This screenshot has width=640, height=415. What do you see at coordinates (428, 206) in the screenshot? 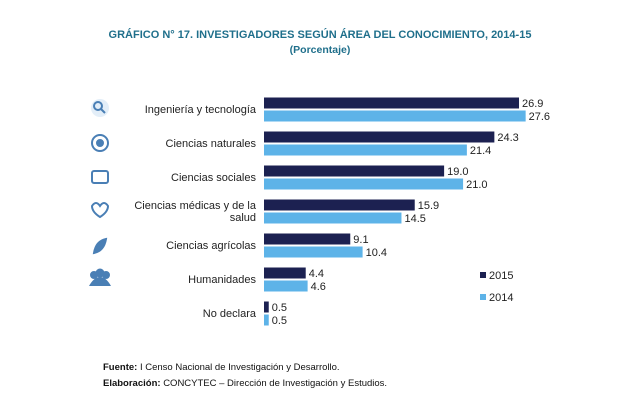
I see `value-label: 15.9` at bounding box center [428, 206].